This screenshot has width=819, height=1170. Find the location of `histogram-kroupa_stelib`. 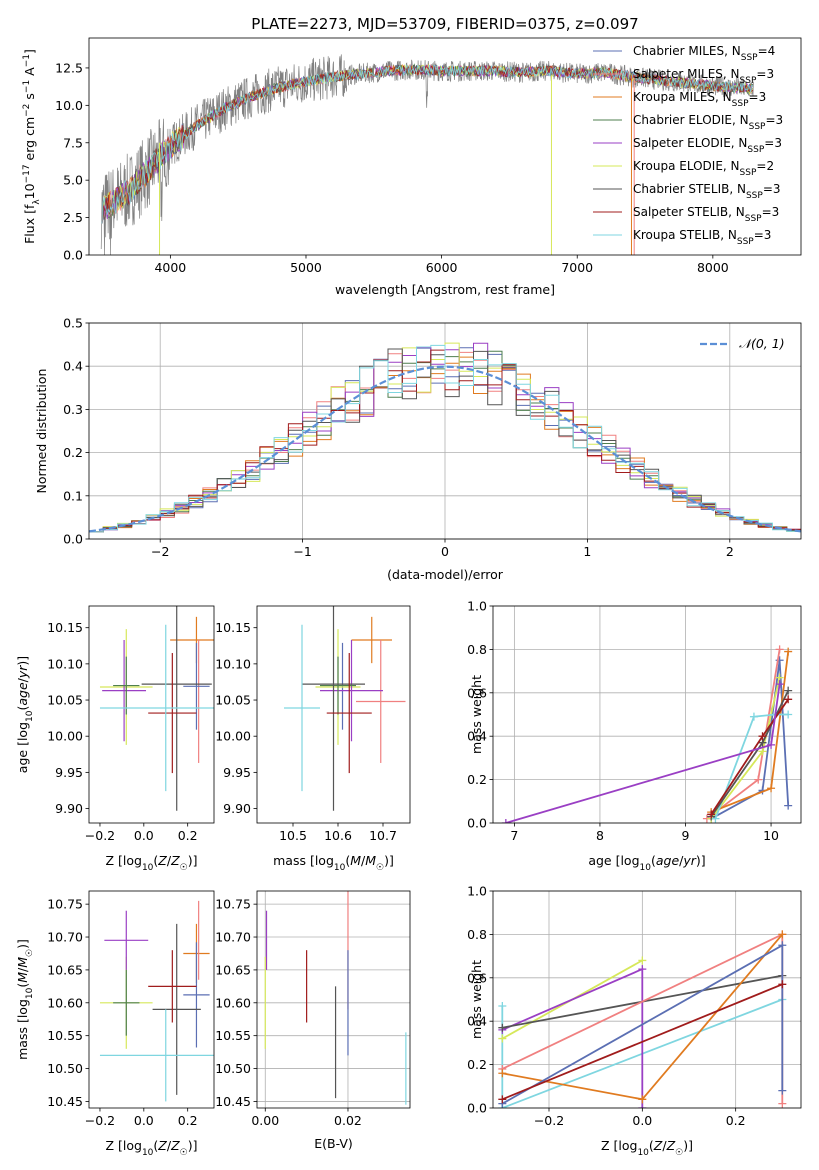

histogram-kroupa_stelib is located at coordinates (445, 438).